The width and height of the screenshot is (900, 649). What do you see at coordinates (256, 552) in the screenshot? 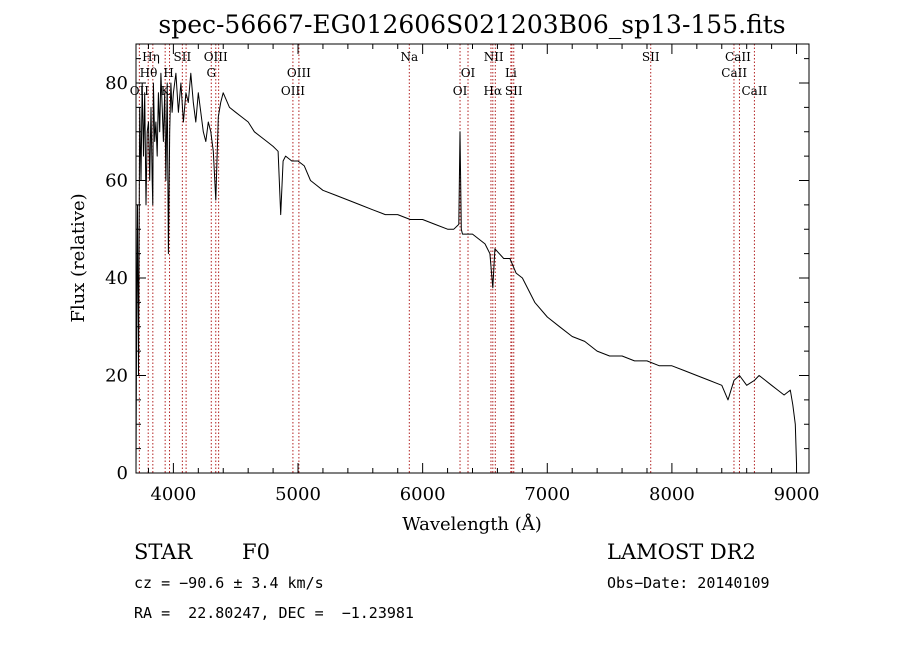
I see `object-subclass: F0` at bounding box center [256, 552].